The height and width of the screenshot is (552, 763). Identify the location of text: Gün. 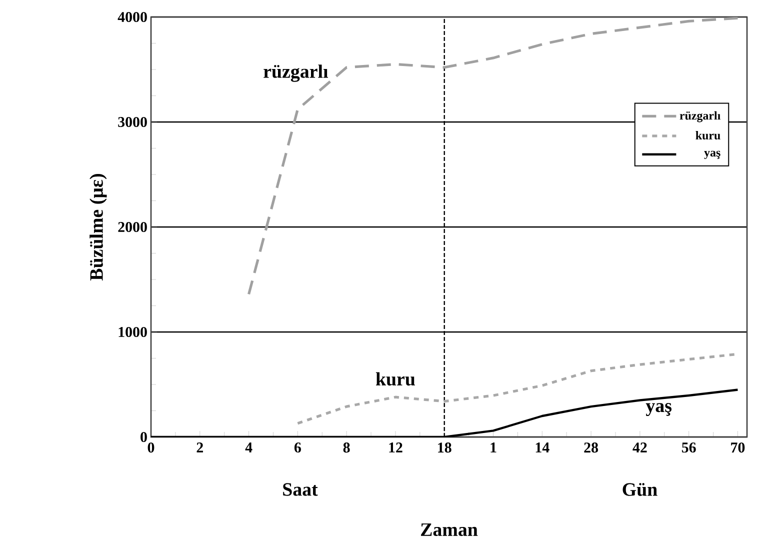
(640, 489).